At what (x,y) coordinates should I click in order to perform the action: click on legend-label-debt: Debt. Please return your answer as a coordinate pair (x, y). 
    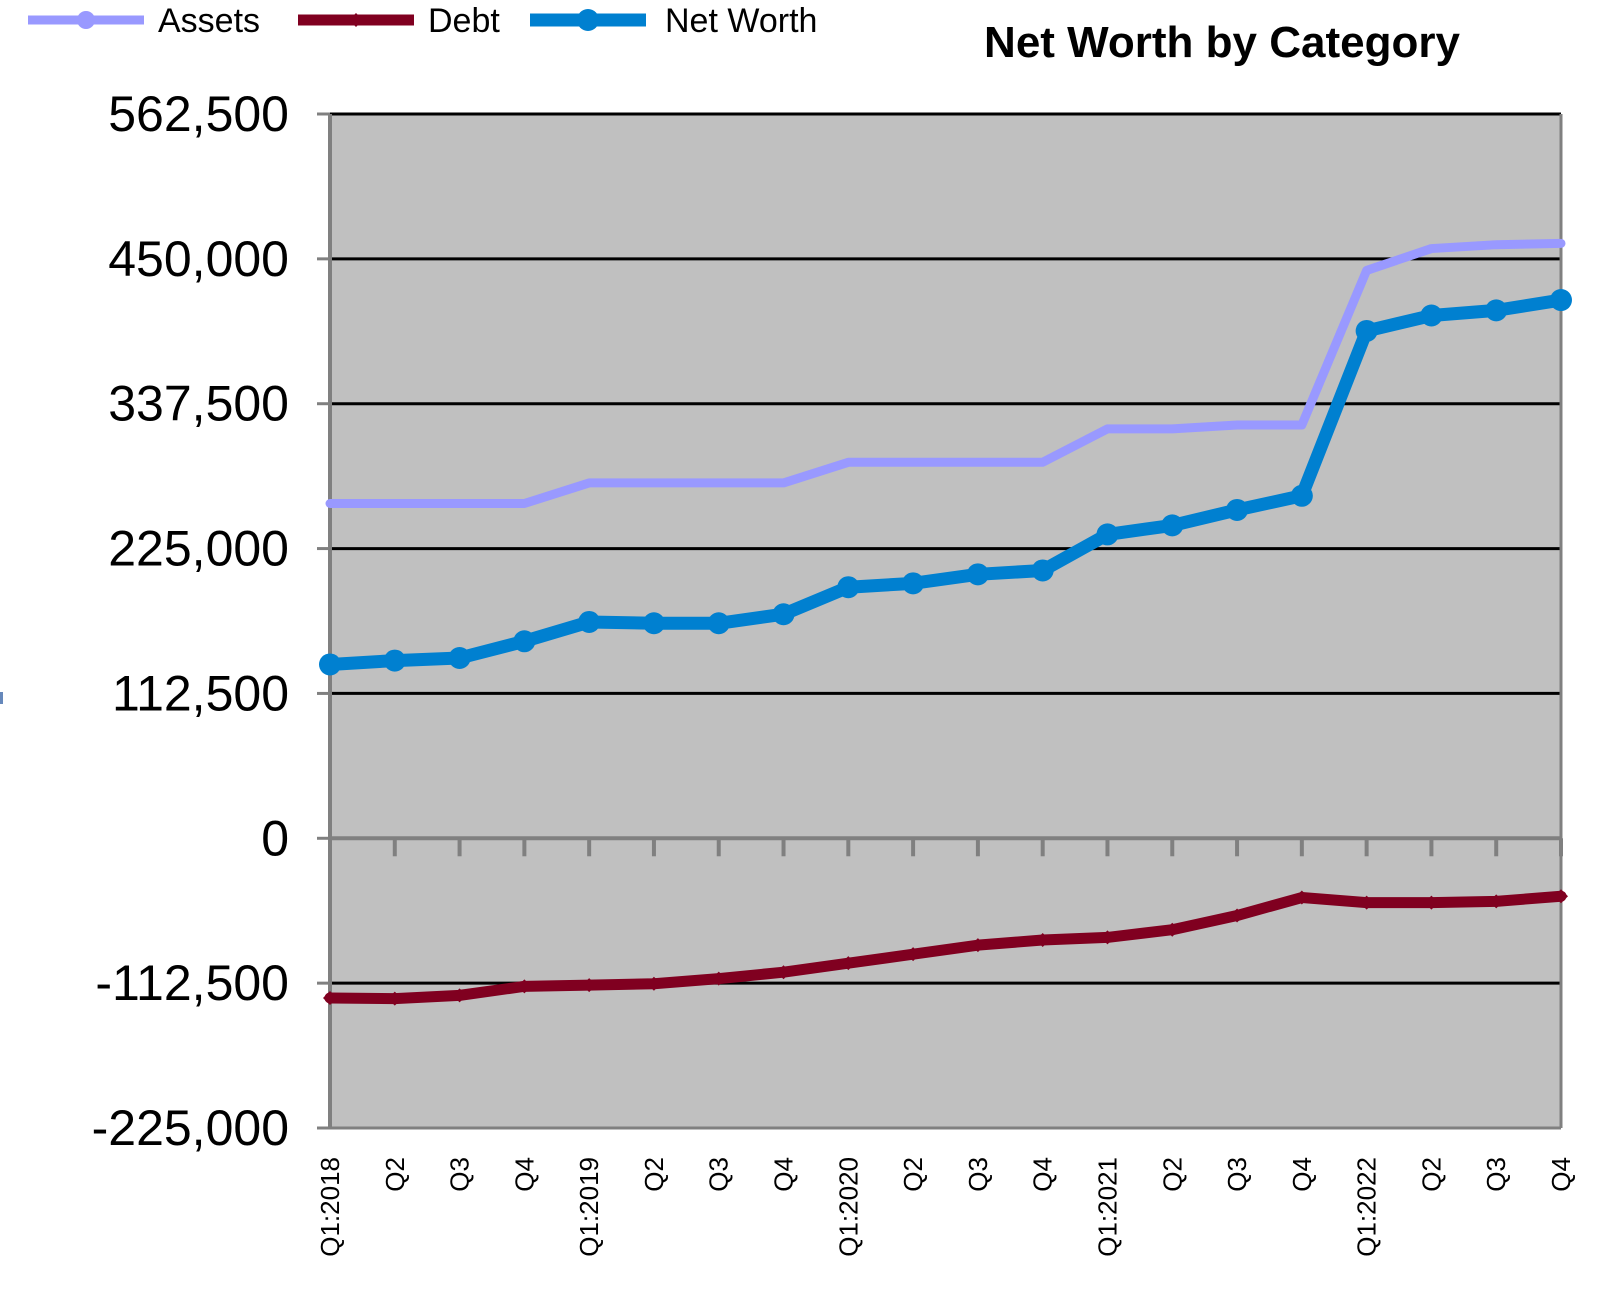
    Looking at the image, I should click on (464, 21).